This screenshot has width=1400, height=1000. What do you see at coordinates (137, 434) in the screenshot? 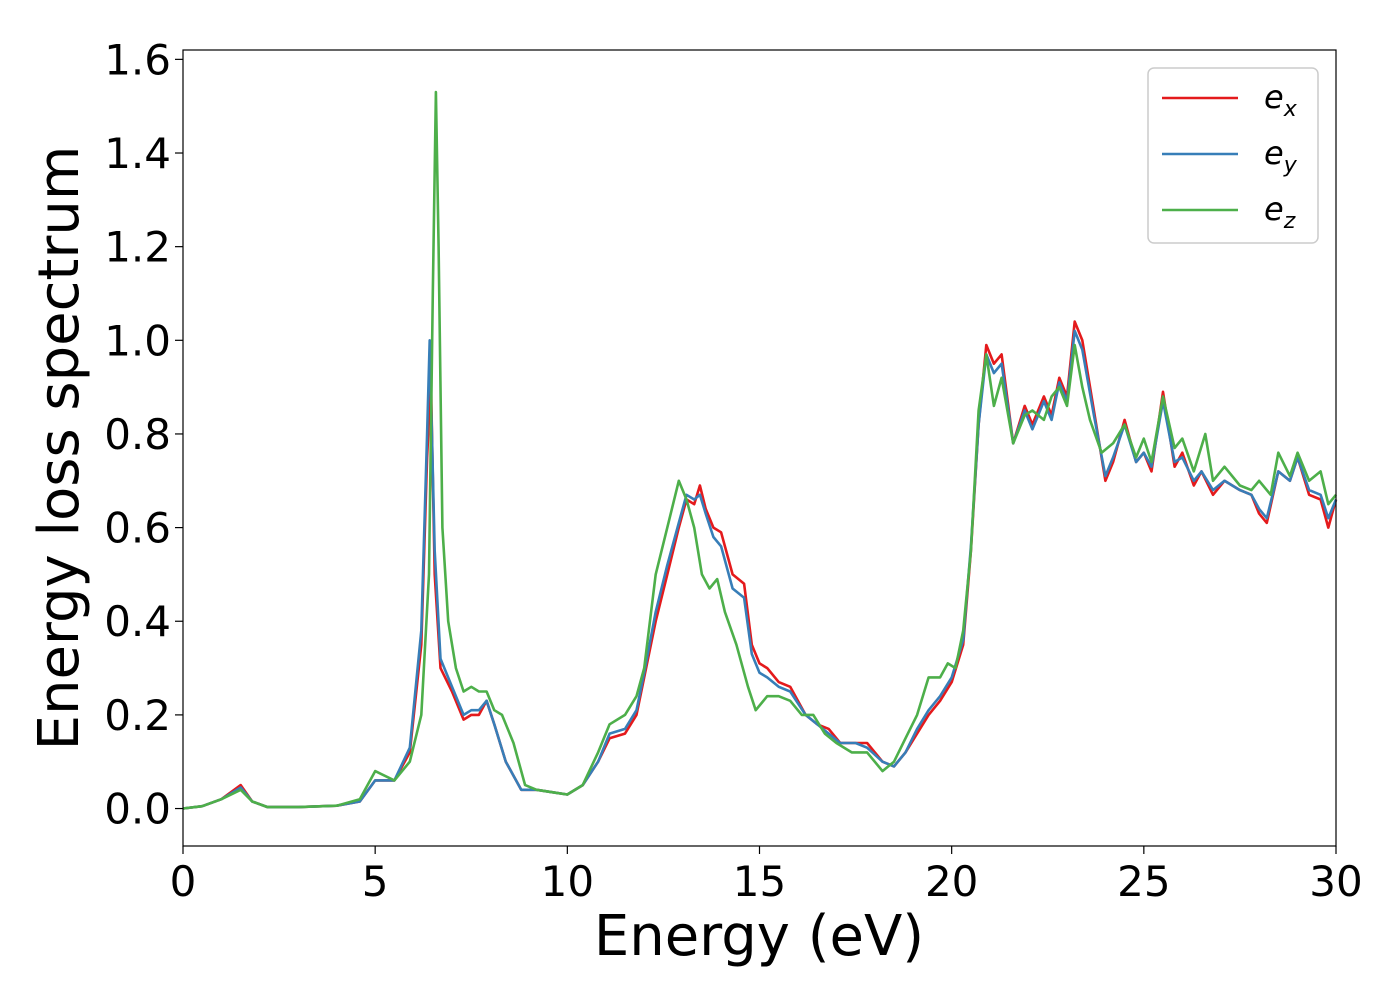
I see `y-tick-label: 0.8` at bounding box center [137, 434].